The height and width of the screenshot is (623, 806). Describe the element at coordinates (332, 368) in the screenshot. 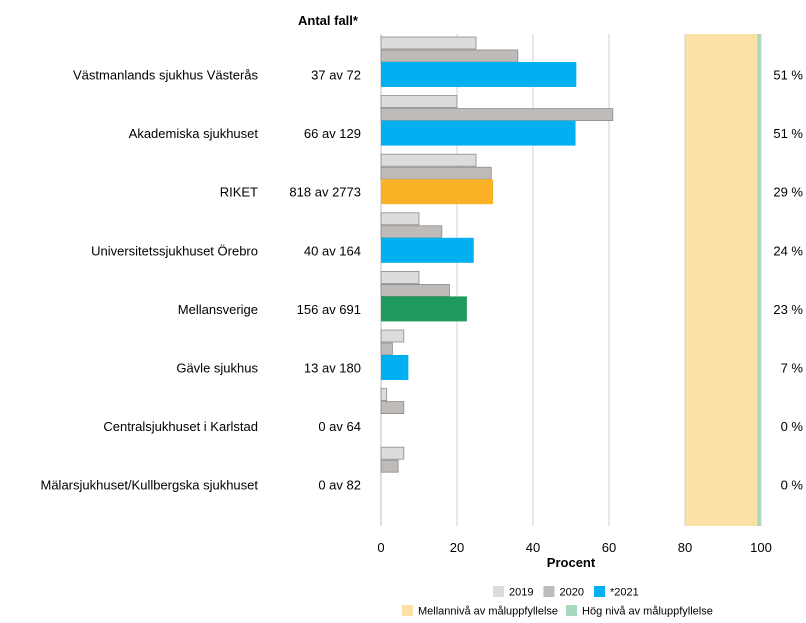

I see `count-label: 13 av 180` at that location.